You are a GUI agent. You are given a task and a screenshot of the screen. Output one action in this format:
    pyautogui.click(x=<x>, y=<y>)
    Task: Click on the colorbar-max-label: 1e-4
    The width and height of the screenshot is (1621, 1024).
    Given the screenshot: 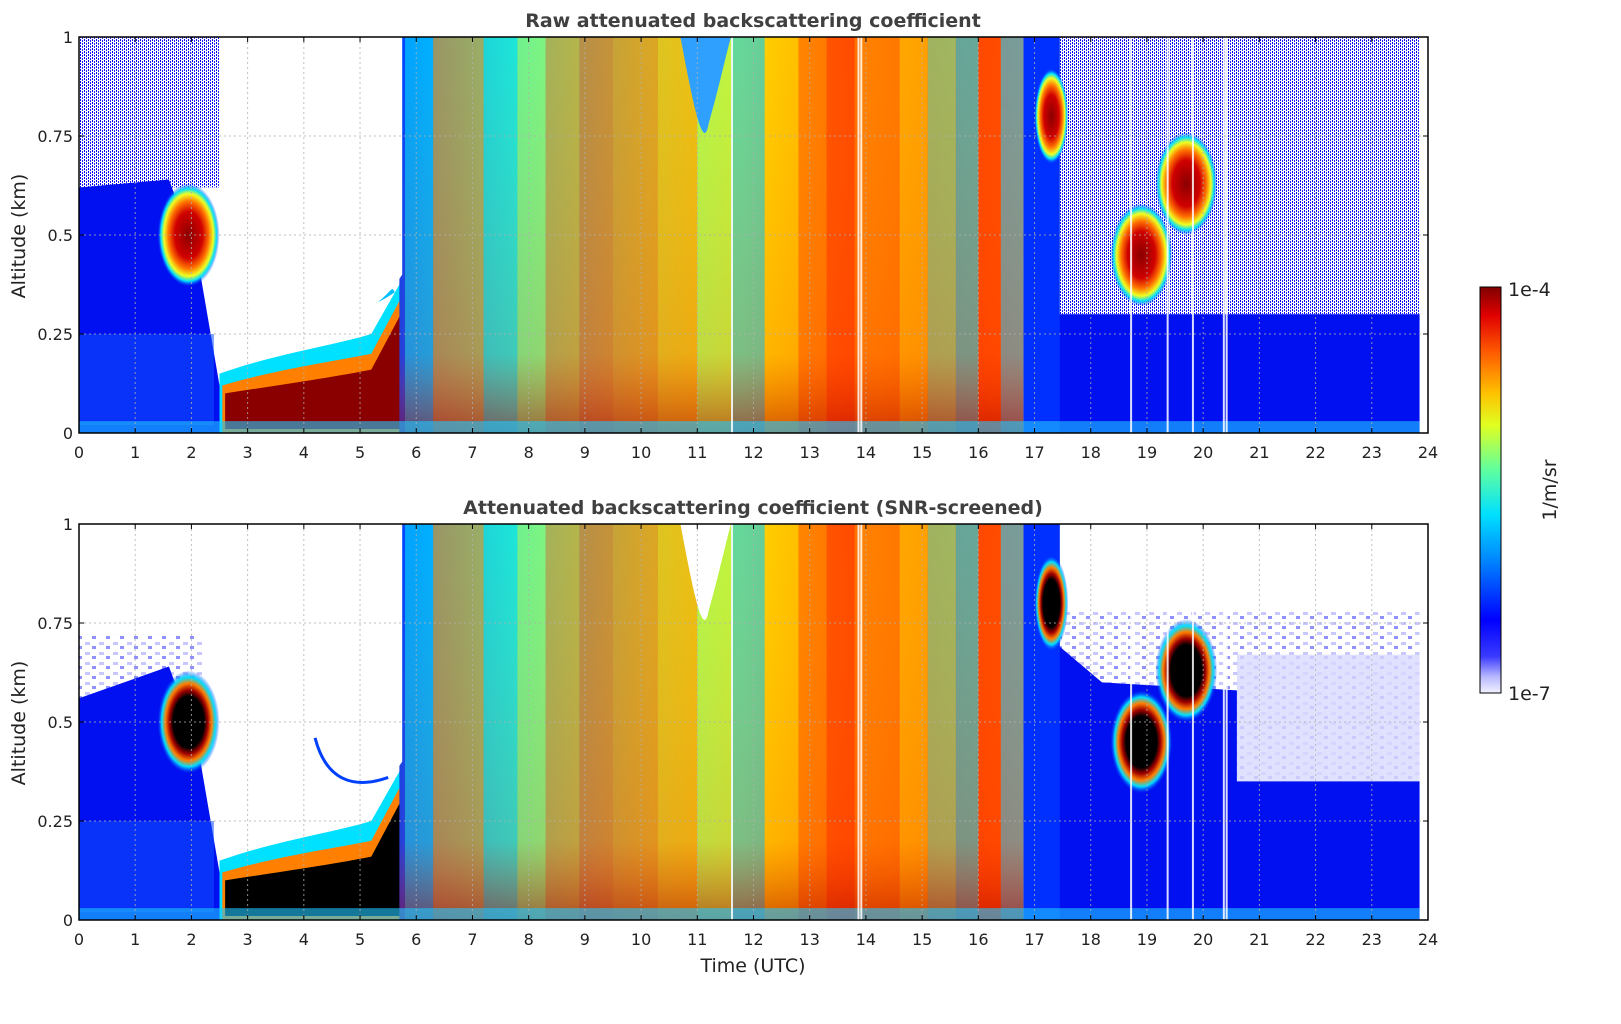 What is the action you would take?
    pyautogui.click(x=1529, y=290)
    